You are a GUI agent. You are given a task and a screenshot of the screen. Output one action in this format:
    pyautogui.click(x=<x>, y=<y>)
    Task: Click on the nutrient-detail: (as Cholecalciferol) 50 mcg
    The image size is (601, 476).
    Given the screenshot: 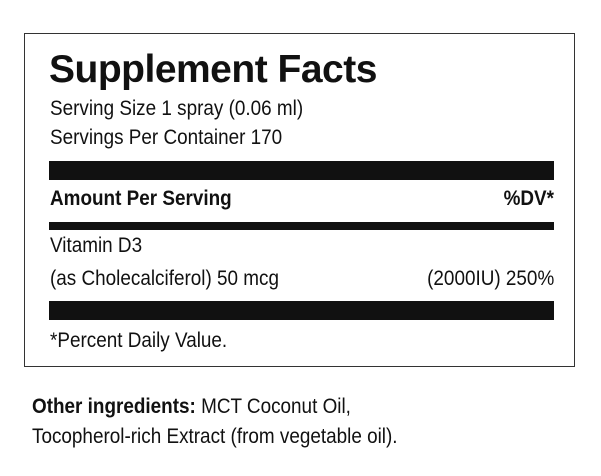 What is the action you would take?
    pyautogui.click(x=164, y=278)
    